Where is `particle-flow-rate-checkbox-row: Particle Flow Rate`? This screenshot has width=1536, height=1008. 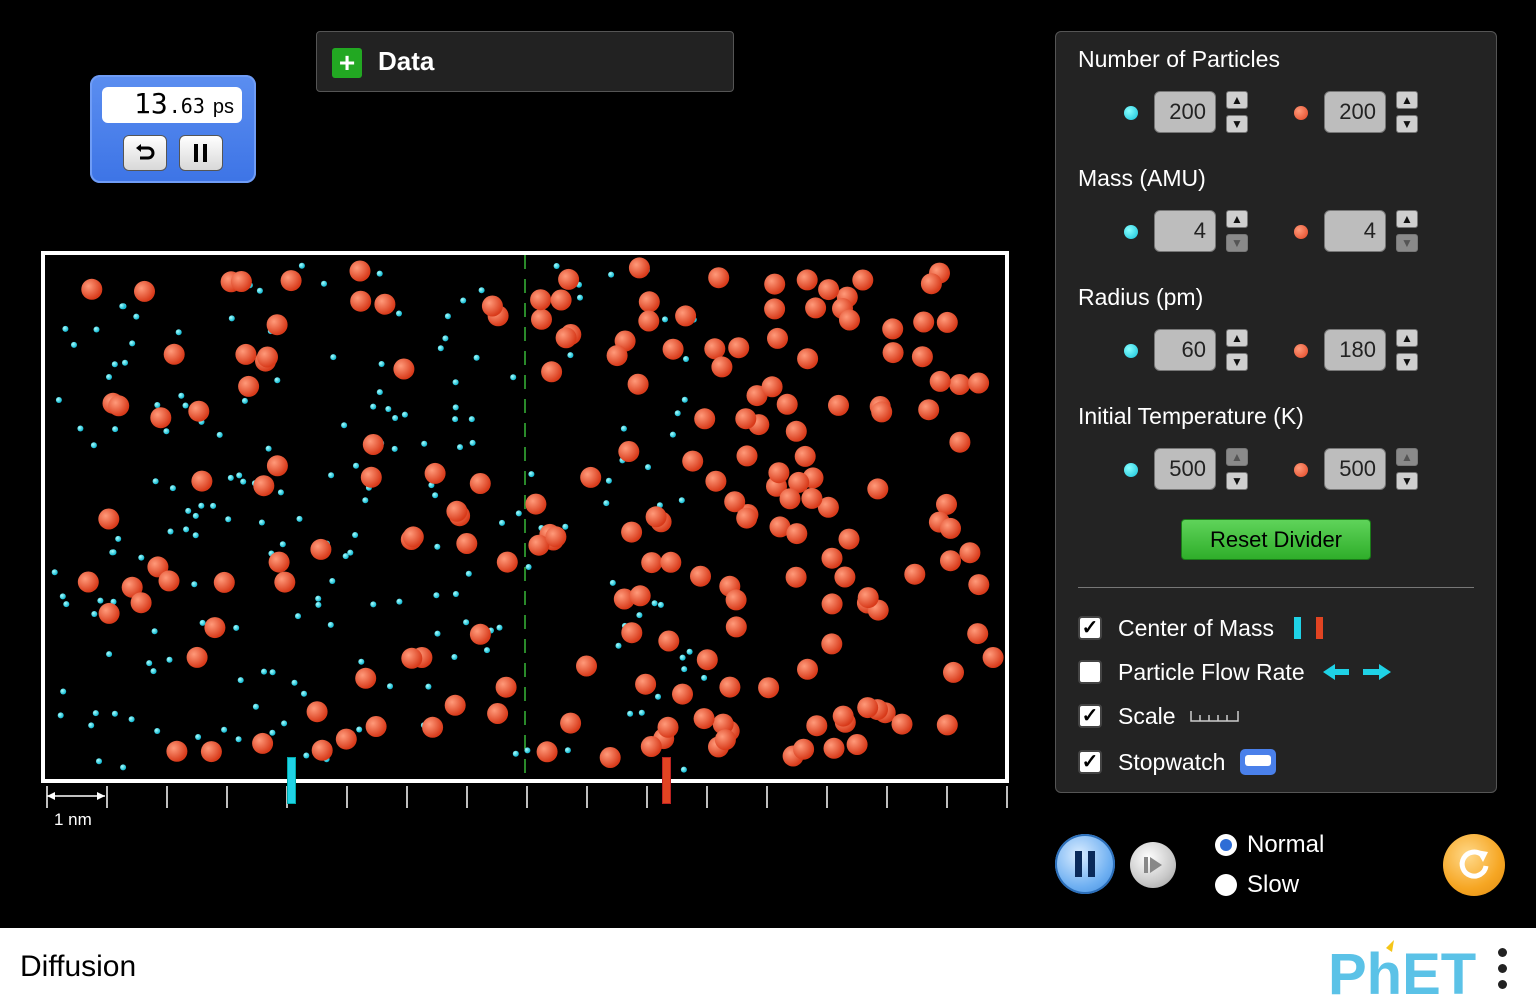
particle-flow-rate-checkbox-row: Particle Flow Rate is located at coordinates (1235, 672).